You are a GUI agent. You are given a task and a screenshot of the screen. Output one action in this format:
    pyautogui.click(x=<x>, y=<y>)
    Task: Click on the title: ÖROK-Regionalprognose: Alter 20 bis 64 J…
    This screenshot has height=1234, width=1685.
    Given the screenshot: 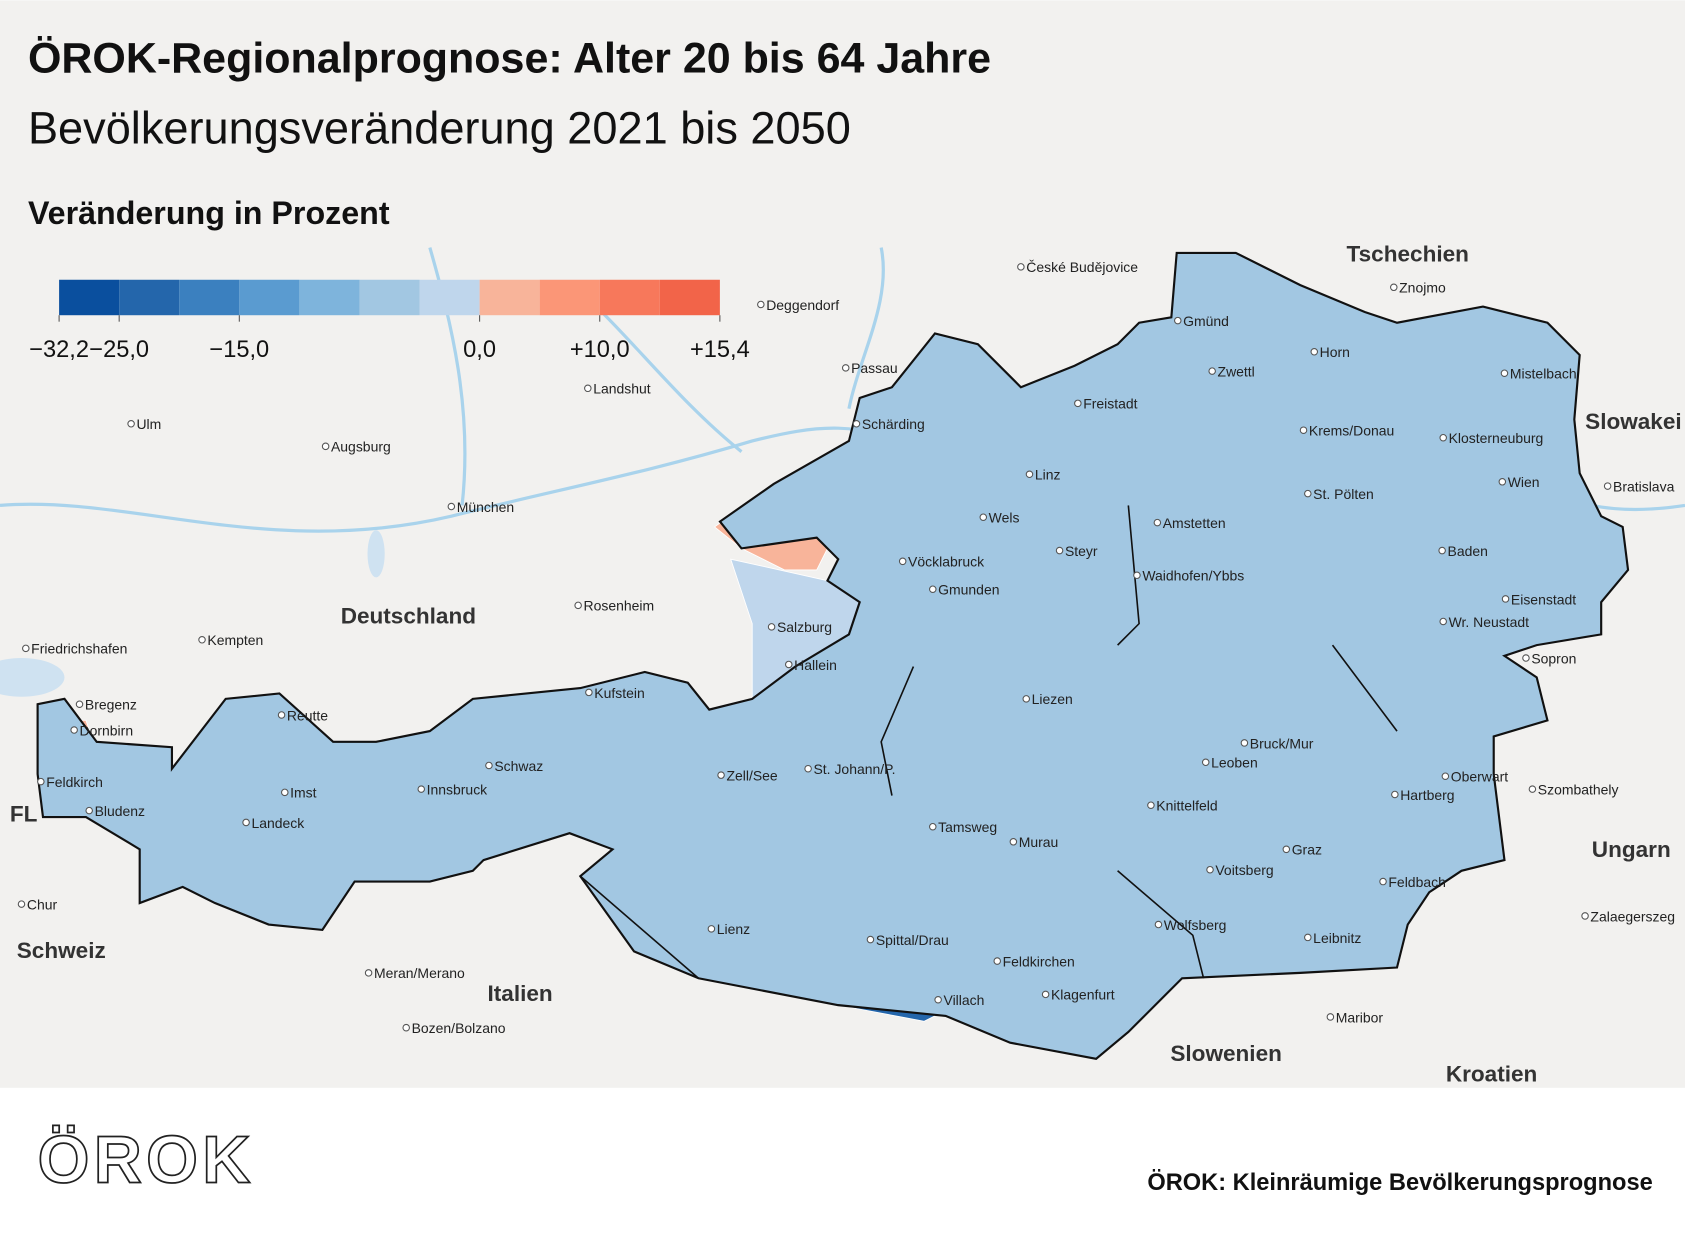 What is the action you would take?
    pyautogui.click(x=509, y=58)
    